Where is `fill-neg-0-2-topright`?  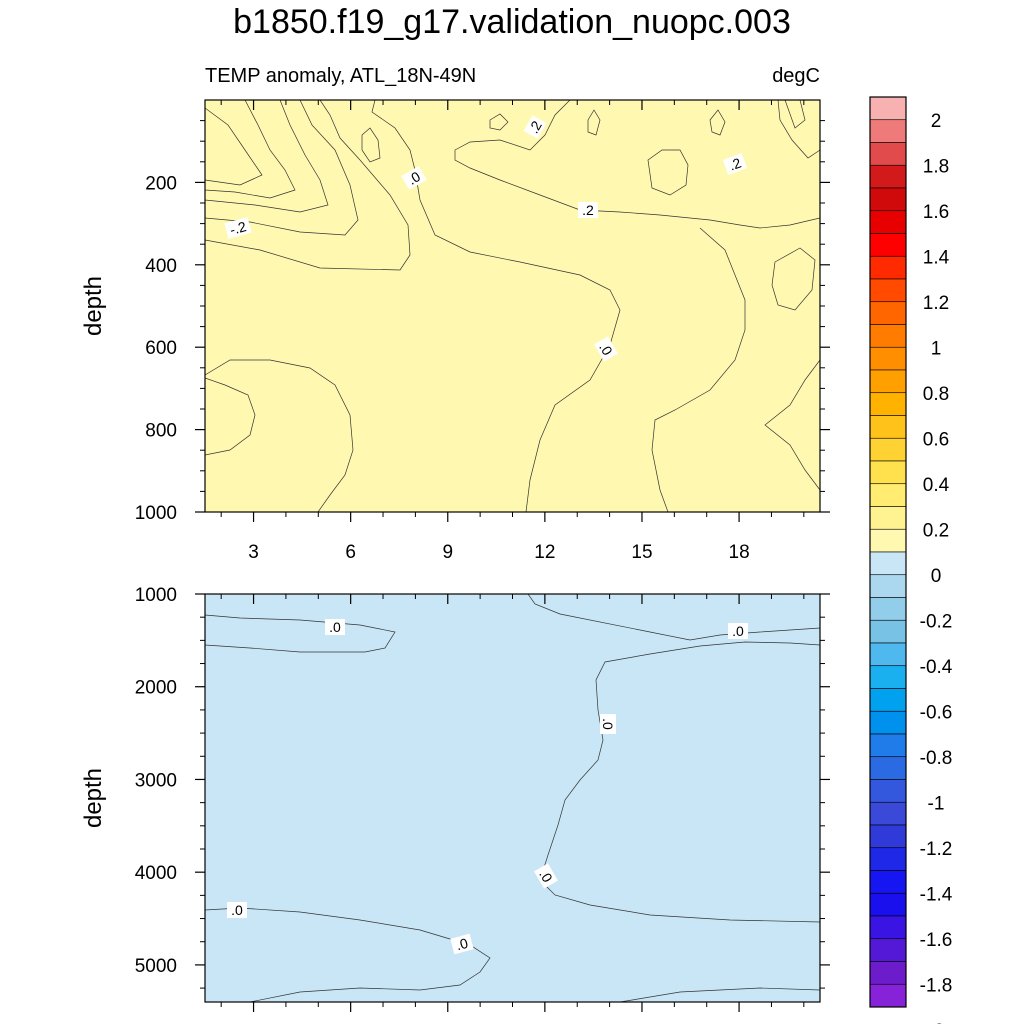
fill-neg-0-2-topright is located at coordinates (798, 129).